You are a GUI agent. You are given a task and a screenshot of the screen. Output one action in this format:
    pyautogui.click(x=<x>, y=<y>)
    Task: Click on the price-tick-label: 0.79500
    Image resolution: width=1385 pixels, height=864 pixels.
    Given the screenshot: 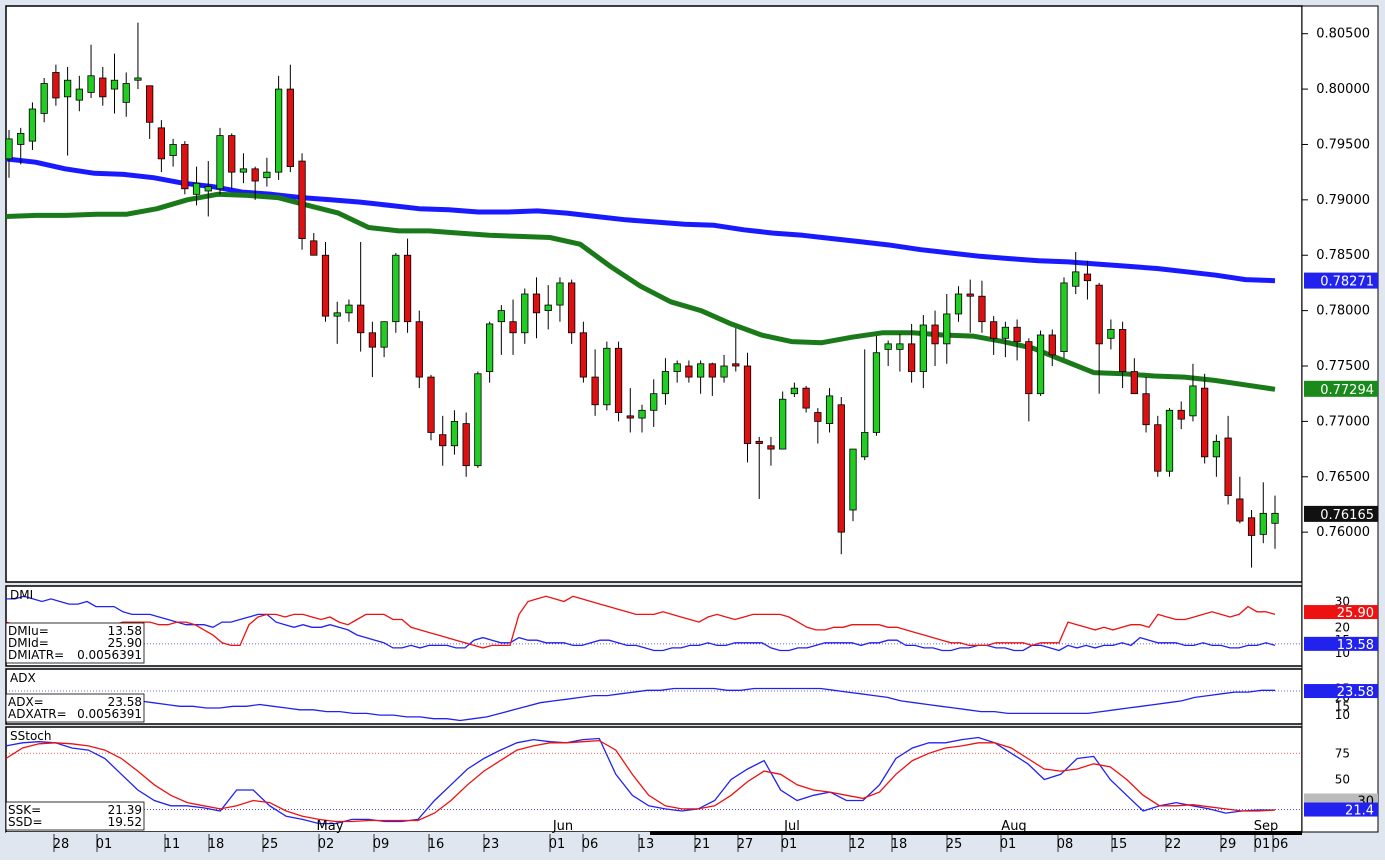 What is the action you would take?
    pyautogui.click(x=1343, y=144)
    